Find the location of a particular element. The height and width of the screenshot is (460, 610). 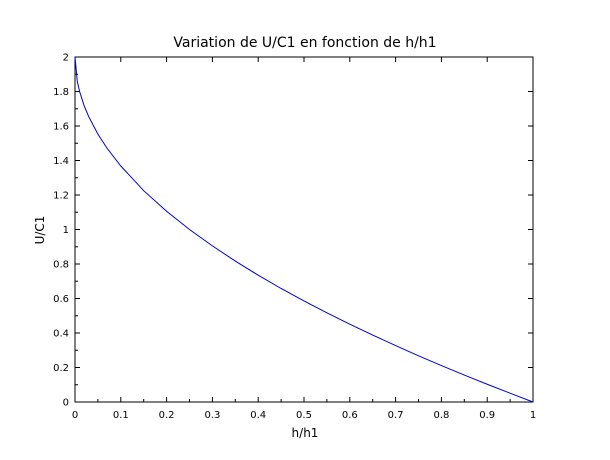

x-tick-label: 0.6 is located at coordinates (350, 415).